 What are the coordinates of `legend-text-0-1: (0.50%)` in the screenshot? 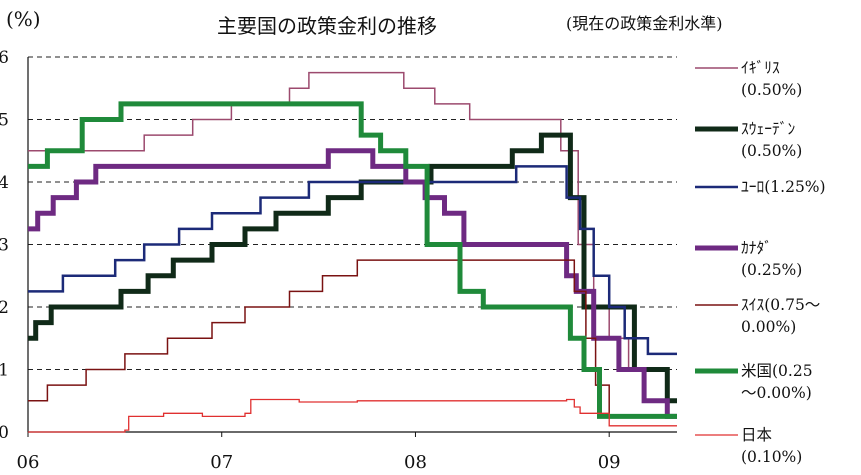 It's located at (772, 90).